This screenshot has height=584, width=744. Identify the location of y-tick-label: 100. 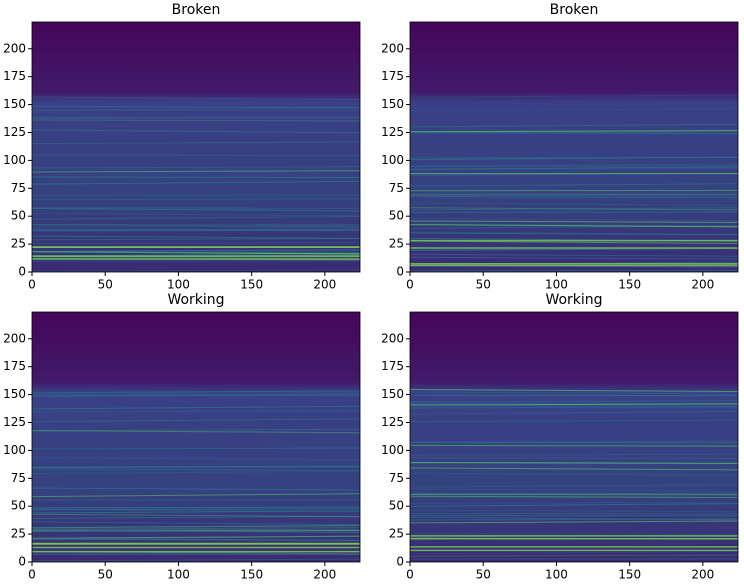
(14, 450).